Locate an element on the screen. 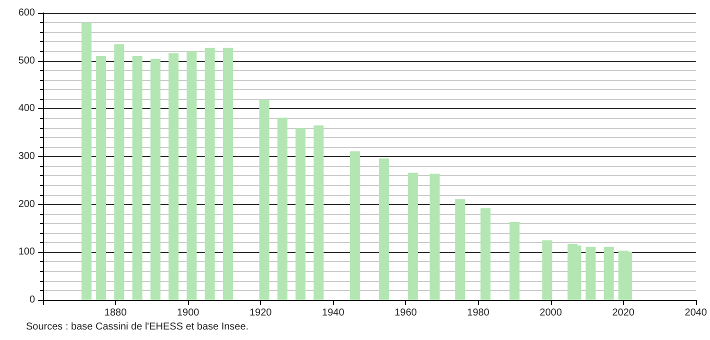 The image size is (710, 340). x-tick-label: 1940 is located at coordinates (333, 313).